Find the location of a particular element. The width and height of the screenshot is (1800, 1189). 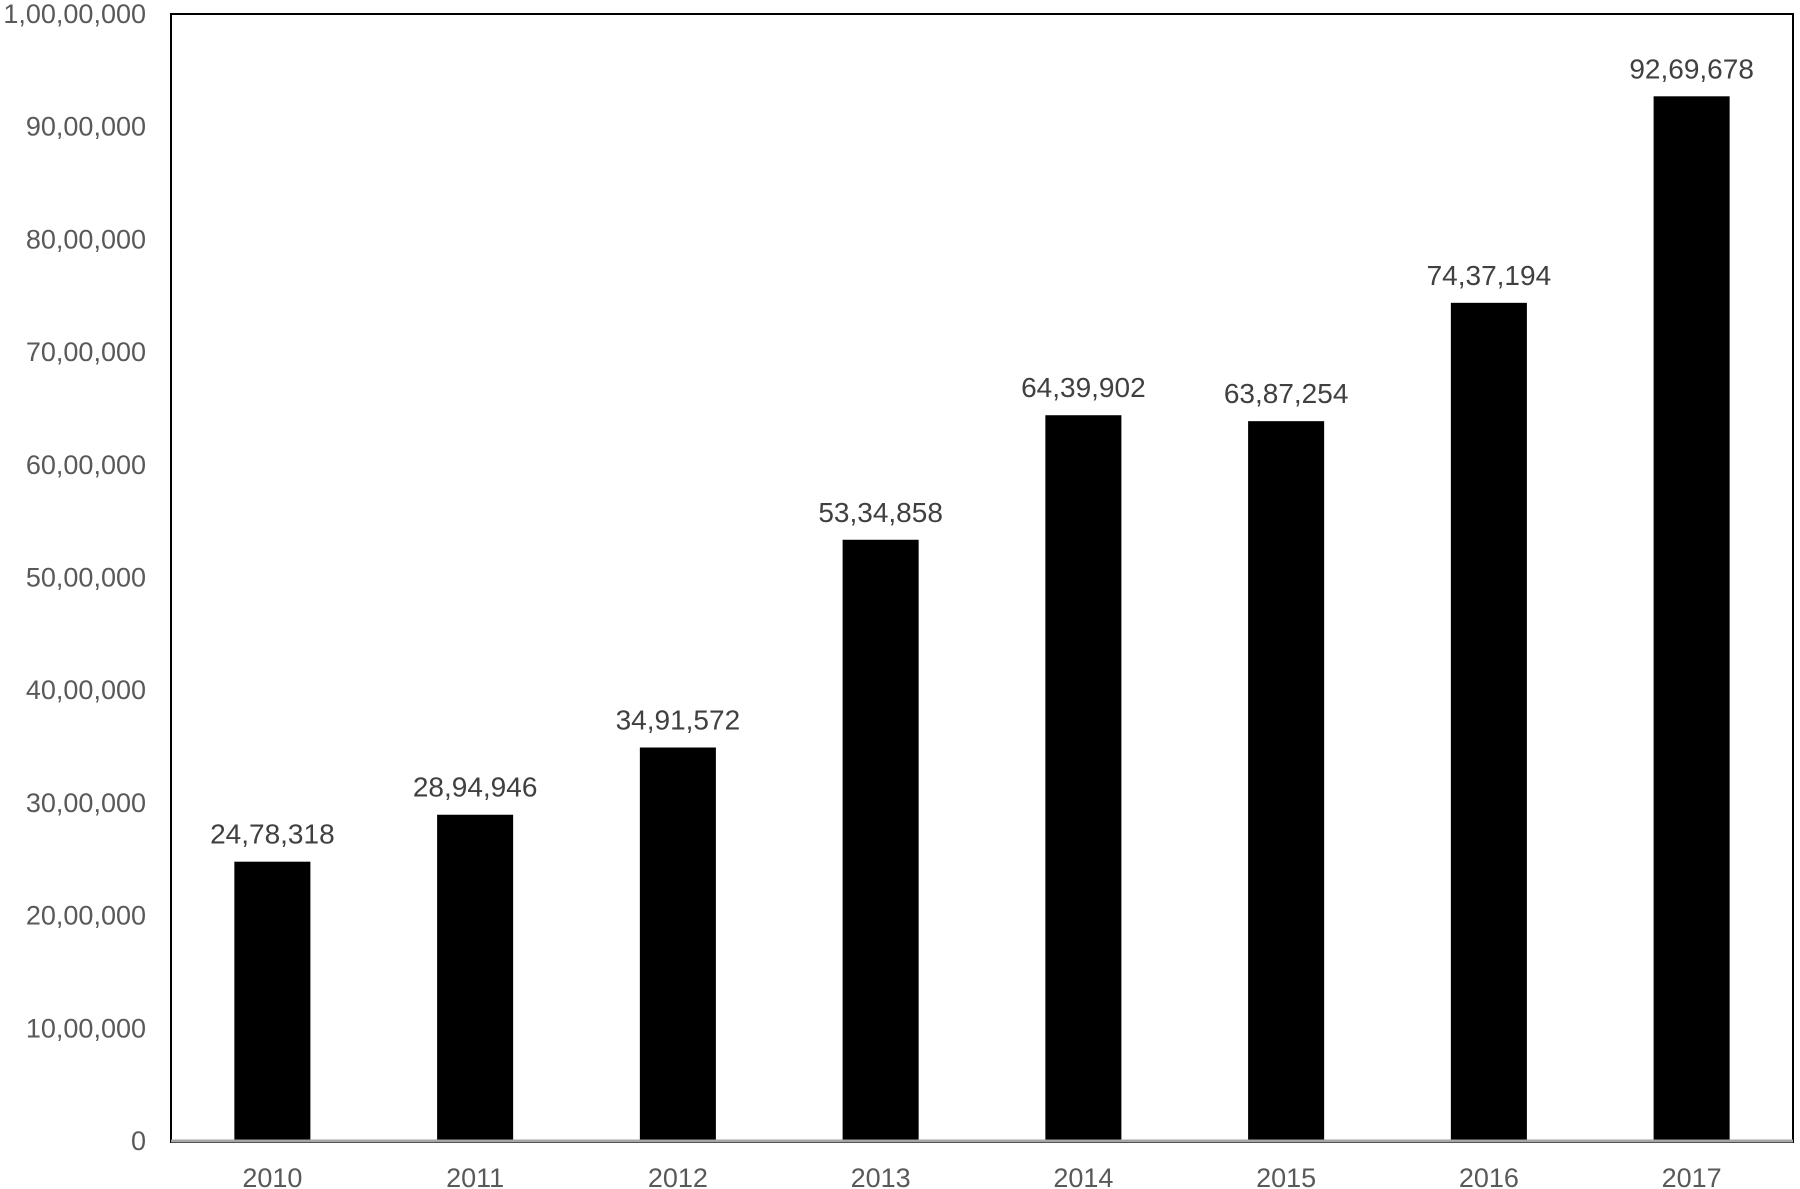

bar-2014 is located at coordinates (1083, 778).